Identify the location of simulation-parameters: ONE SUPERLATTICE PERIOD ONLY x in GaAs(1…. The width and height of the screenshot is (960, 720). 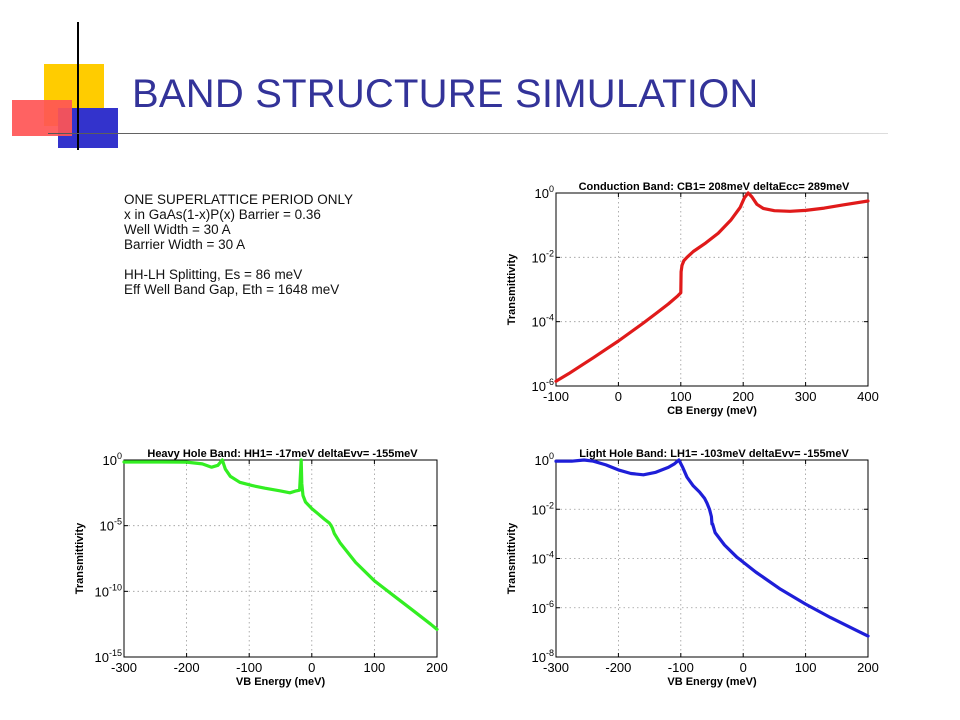
(238, 244).